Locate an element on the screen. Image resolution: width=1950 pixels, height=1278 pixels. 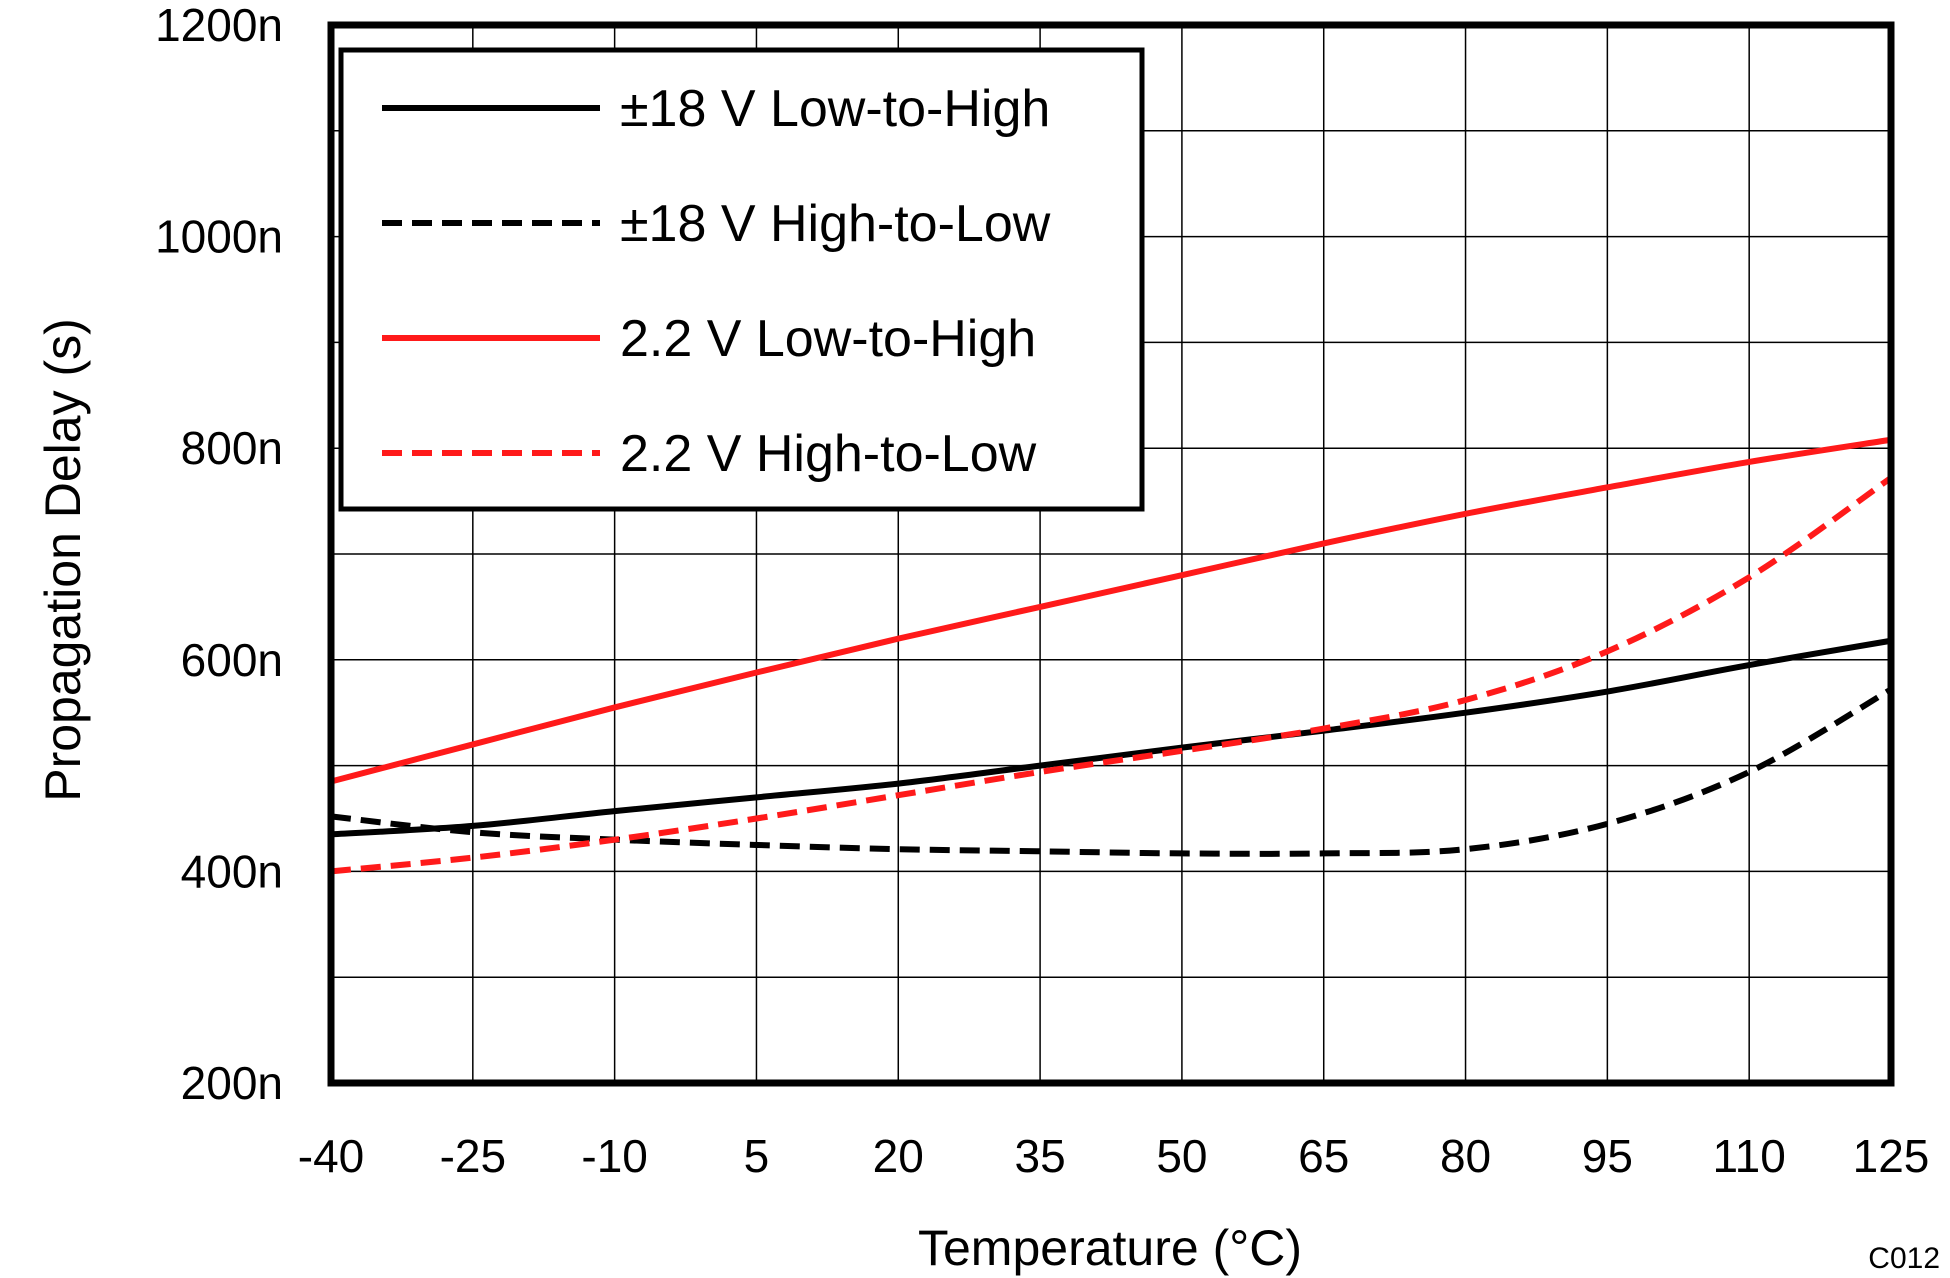
legend-label-4: 2.2 V High-to-Low is located at coordinates (828, 454).